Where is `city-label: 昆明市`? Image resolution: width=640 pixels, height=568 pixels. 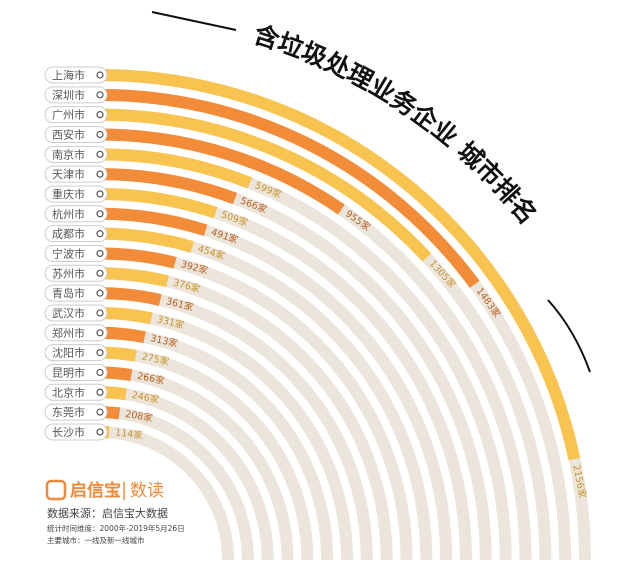 city-label: 昆明市 is located at coordinates (68, 372).